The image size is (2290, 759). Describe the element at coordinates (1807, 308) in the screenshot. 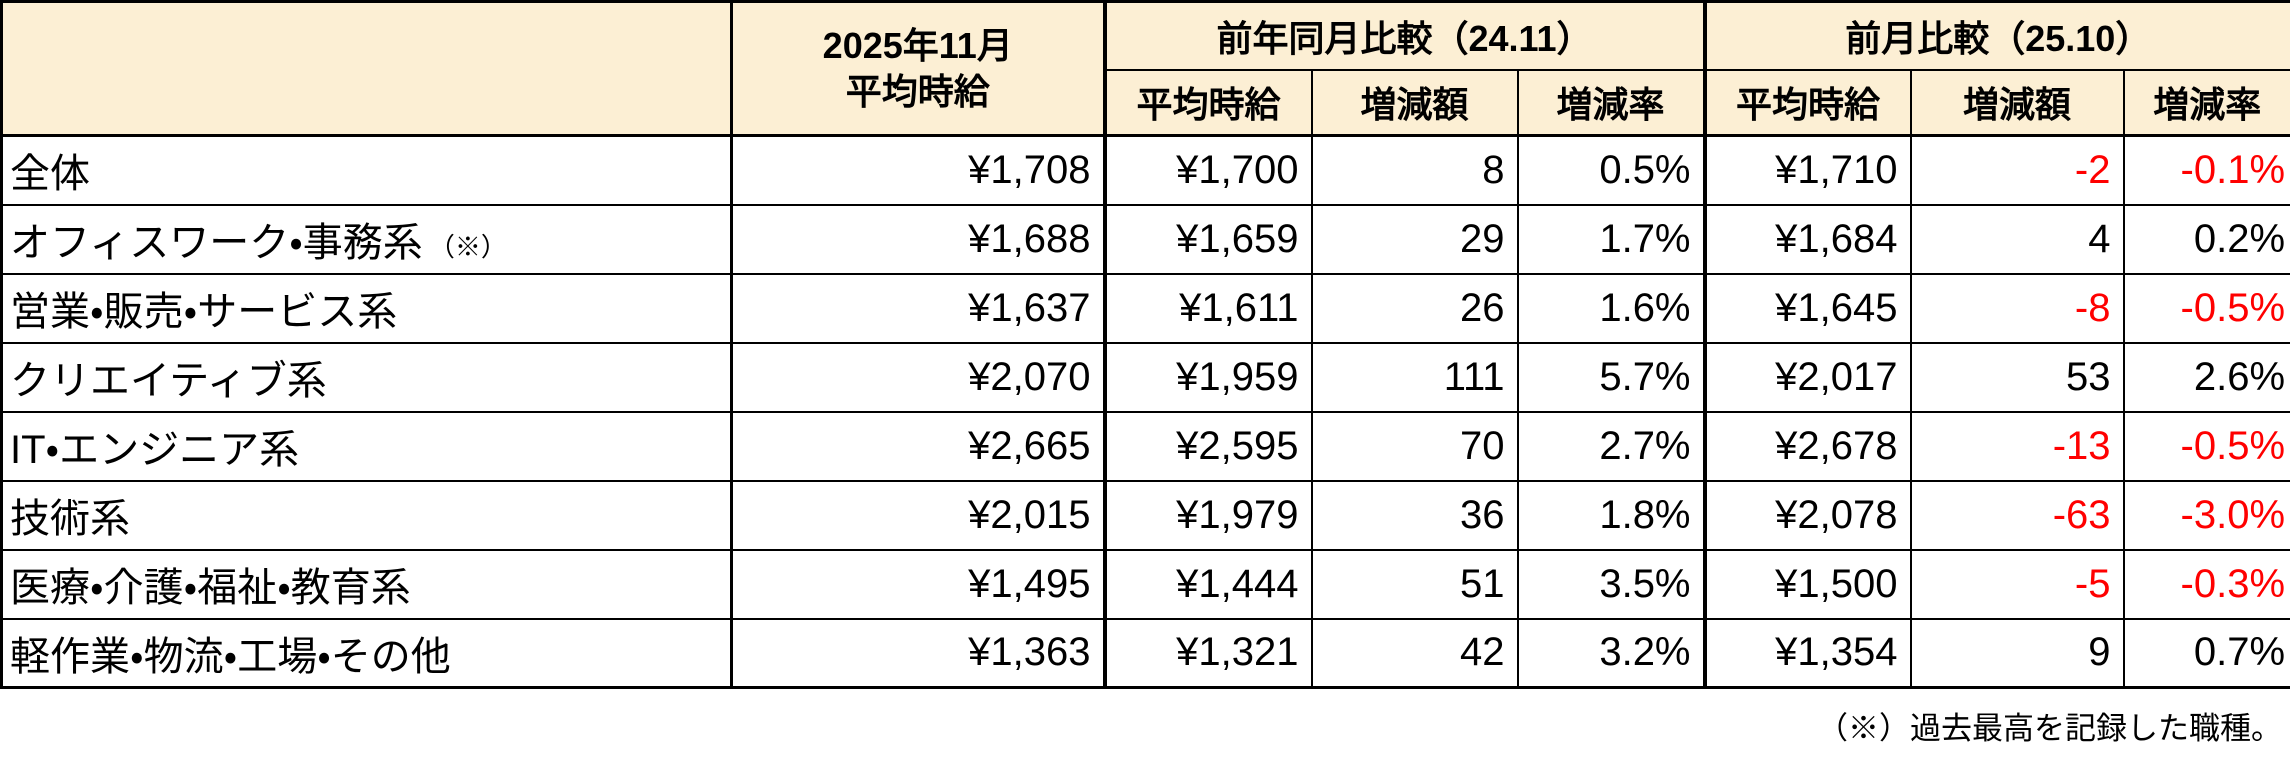

I see `mom-avg-cell: ¥1,645` at that location.